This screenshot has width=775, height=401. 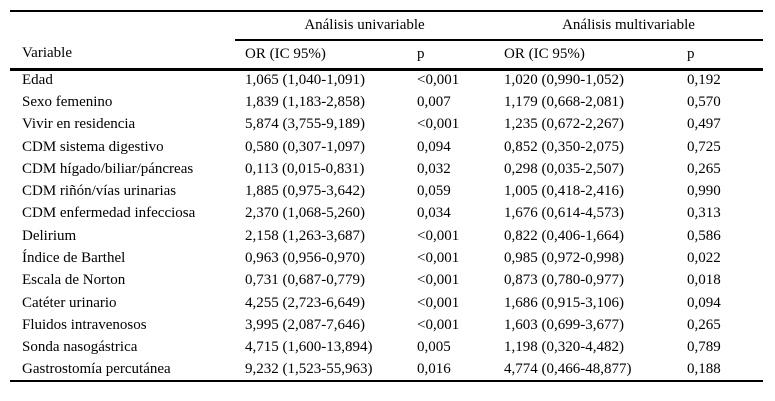 I want to click on cell-or-univariable: 9,232 (1,523-55,963), so click(x=309, y=369).